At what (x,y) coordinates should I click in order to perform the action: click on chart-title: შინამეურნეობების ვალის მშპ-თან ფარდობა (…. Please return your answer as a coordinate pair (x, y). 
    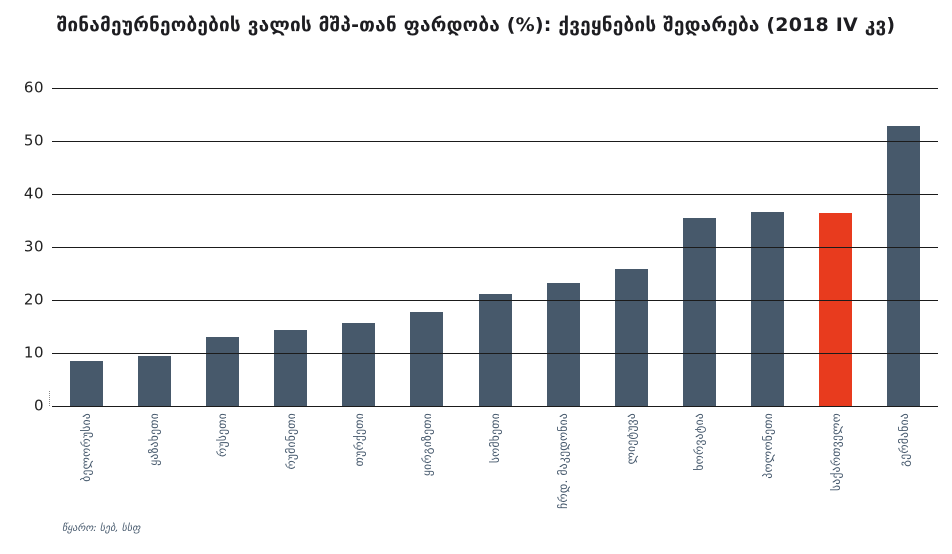
    Looking at the image, I should click on (476, 25).